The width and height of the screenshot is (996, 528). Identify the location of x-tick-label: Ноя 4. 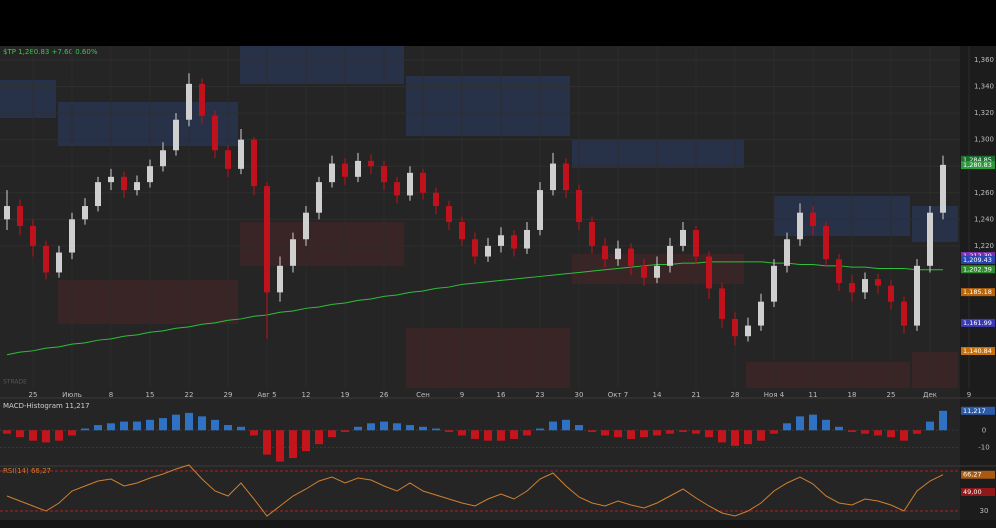
(774, 395).